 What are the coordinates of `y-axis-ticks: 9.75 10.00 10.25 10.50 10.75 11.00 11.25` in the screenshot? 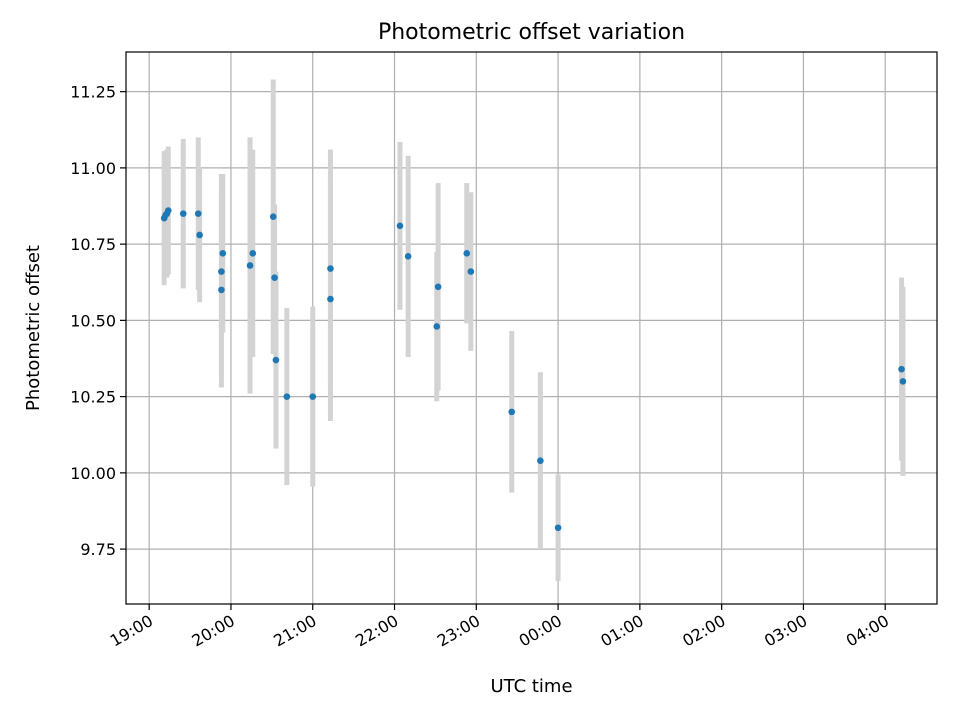 It's located at (98, 321).